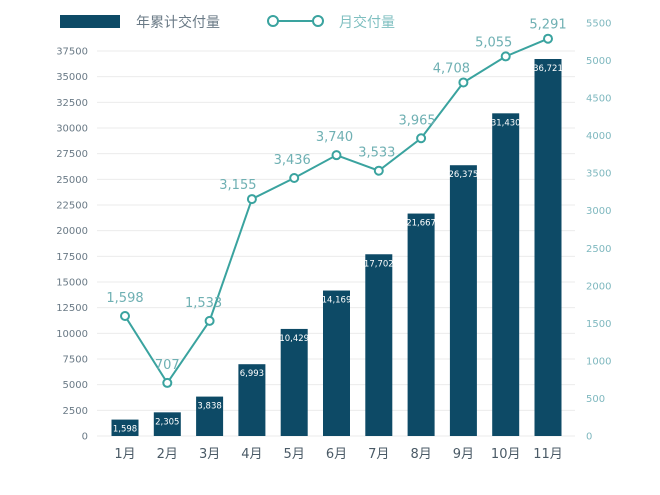 This screenshot has height=495, width=660. Describe the element at coordinates (237, 185) in the screenshot. I see `line-value-label: 3,155` at that location.